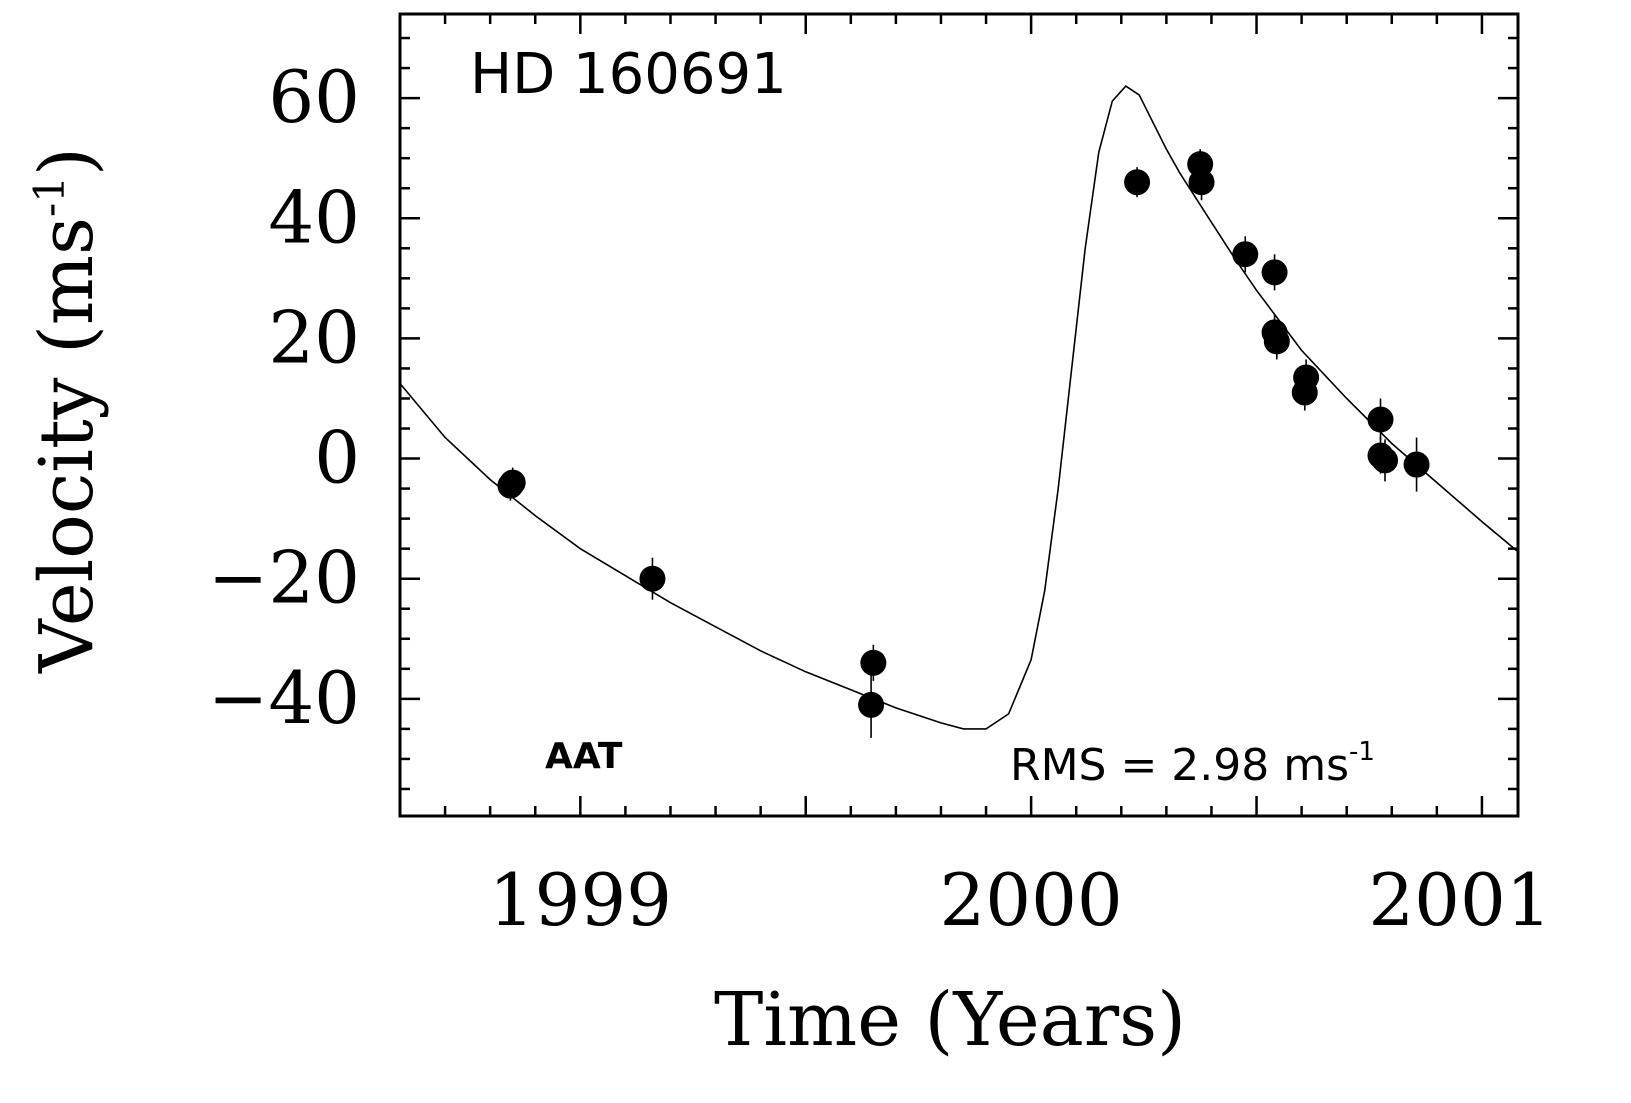 Image resolution: width=1631 pixels, height=1103 pixels. Describe the element at coordinates (49, 196) in the screenshot. I see `y-axis-label-superscript: -1` at that location.